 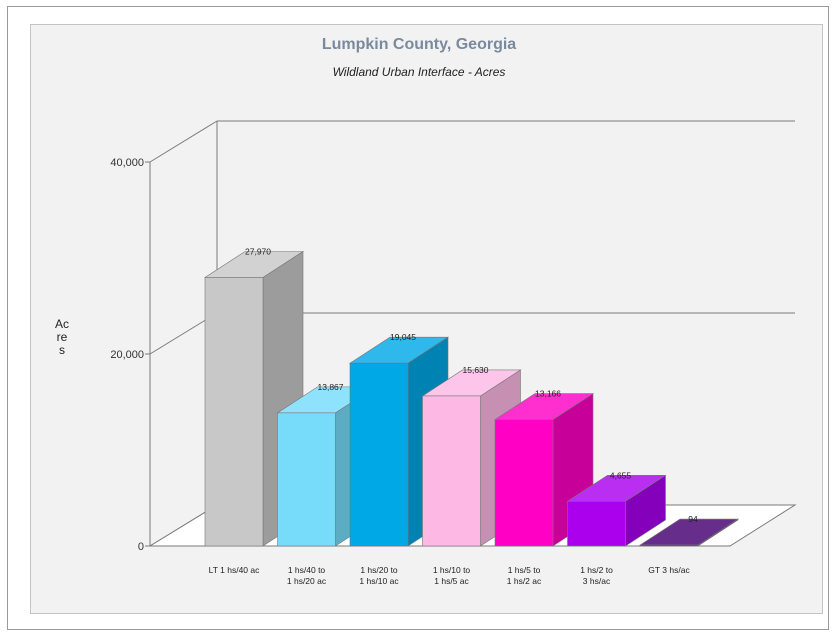 I want to click on category-label-1-0: 1 hs/40 to, so click(x=307, y=570).